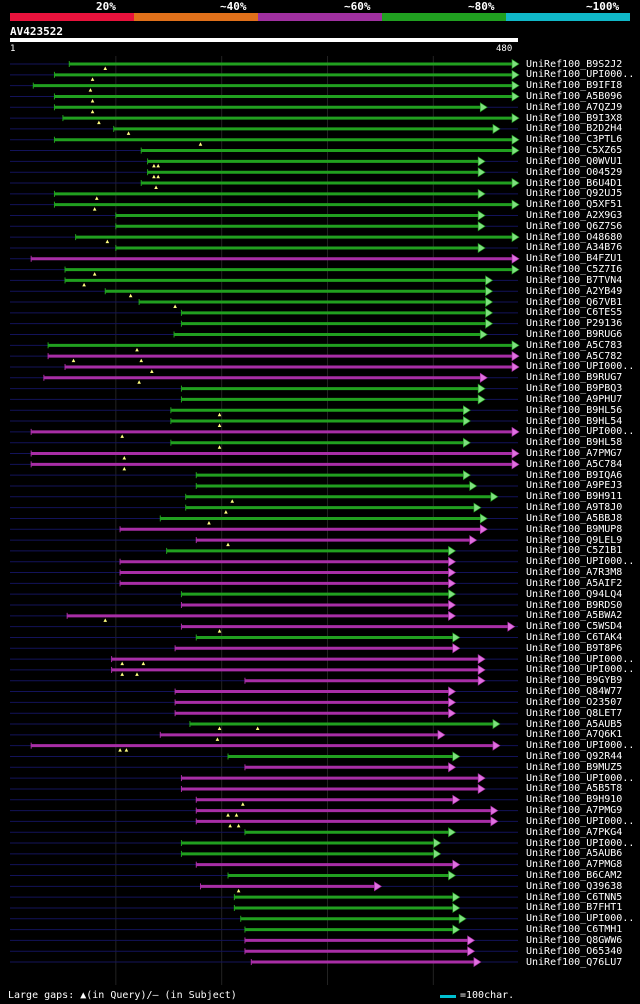  Describe the element at coordinates (574, 183) in the screenshot. I see `hit-label: UniRef100_B6U4D1` at that location.